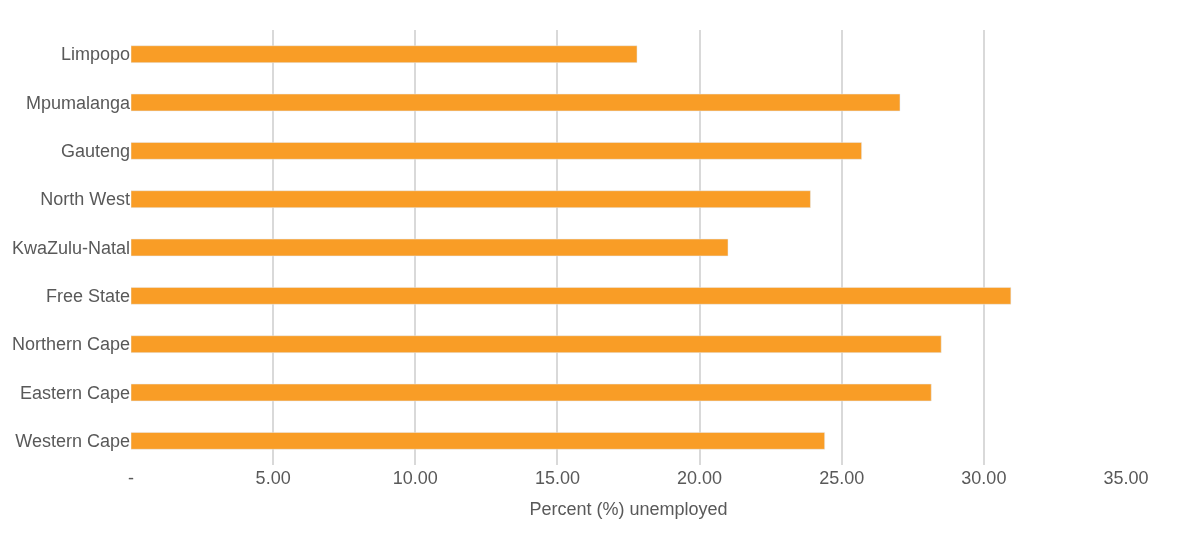 Image resolution: width=1186 pixels, height=535 pixels. What do you see at coordinates (984, 478) in the screenshot?
I see `x-tick-label: 30.00` at bounding box center [984, 478].